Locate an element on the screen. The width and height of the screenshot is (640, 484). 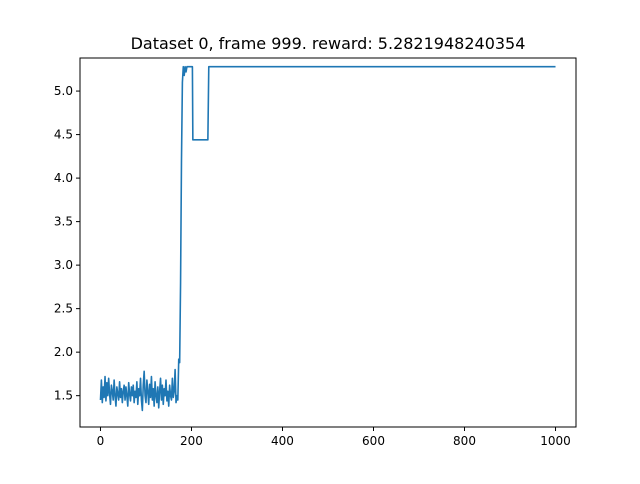
y-tick-label: 5.0 is located at coordinates (63, 91).